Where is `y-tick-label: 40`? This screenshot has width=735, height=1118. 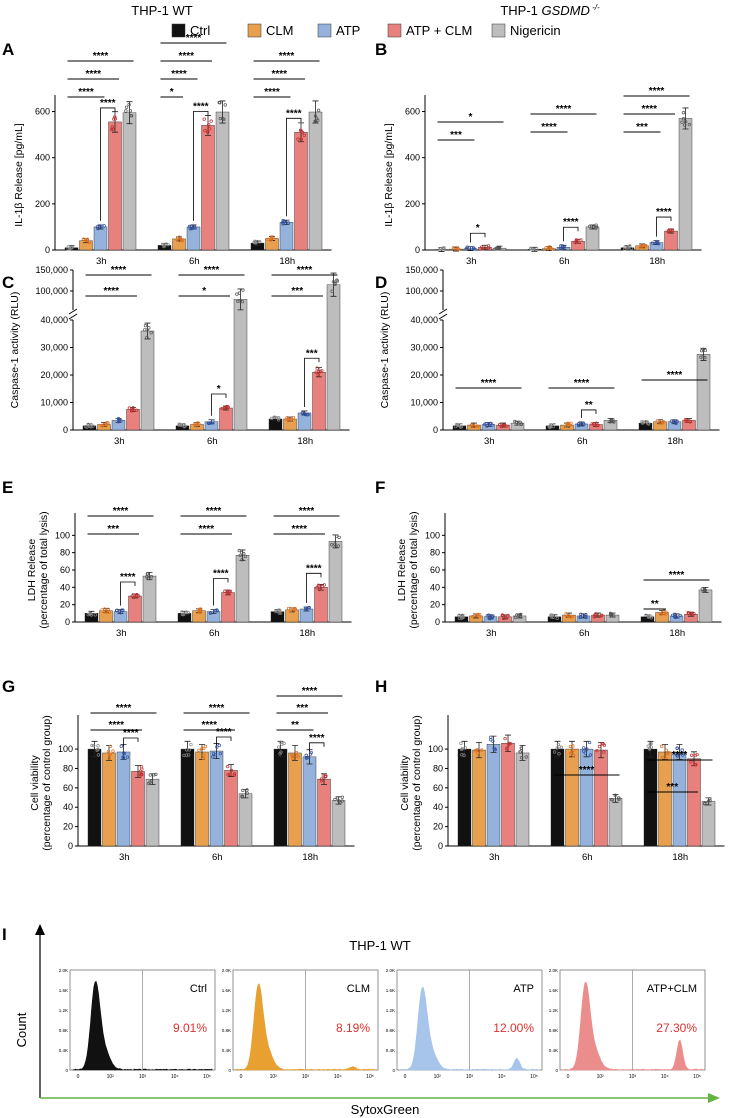
y-tick-label: 40 is located at coordinates (68, 807).